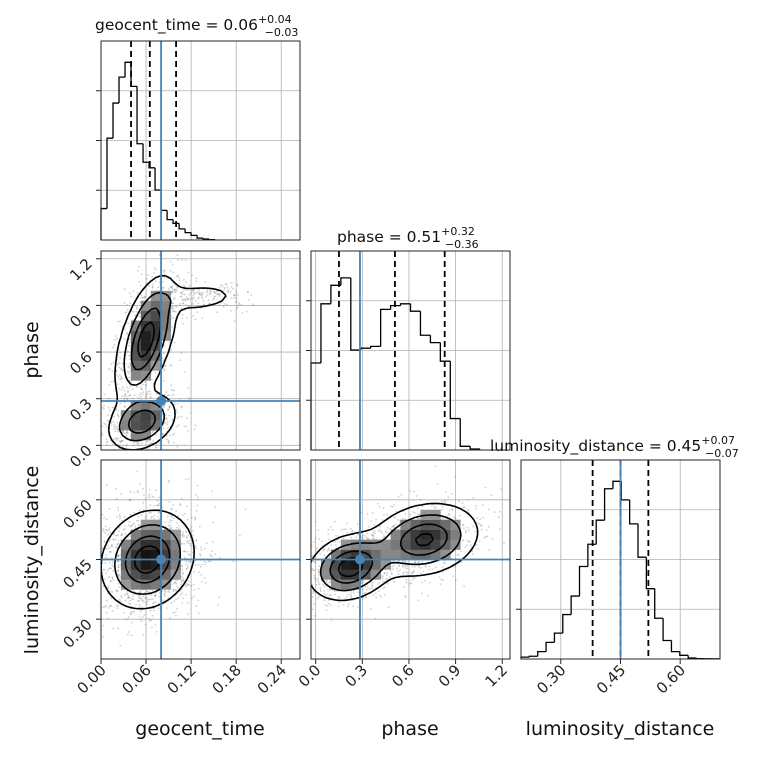 The width and height of the screenshot is (760, 760). What do you see at coordinates (595, 446) in the screenshot?
I see `title-luminosity-distance-value: luminosity_distance = 0.45` at bounding box center [595, 446].